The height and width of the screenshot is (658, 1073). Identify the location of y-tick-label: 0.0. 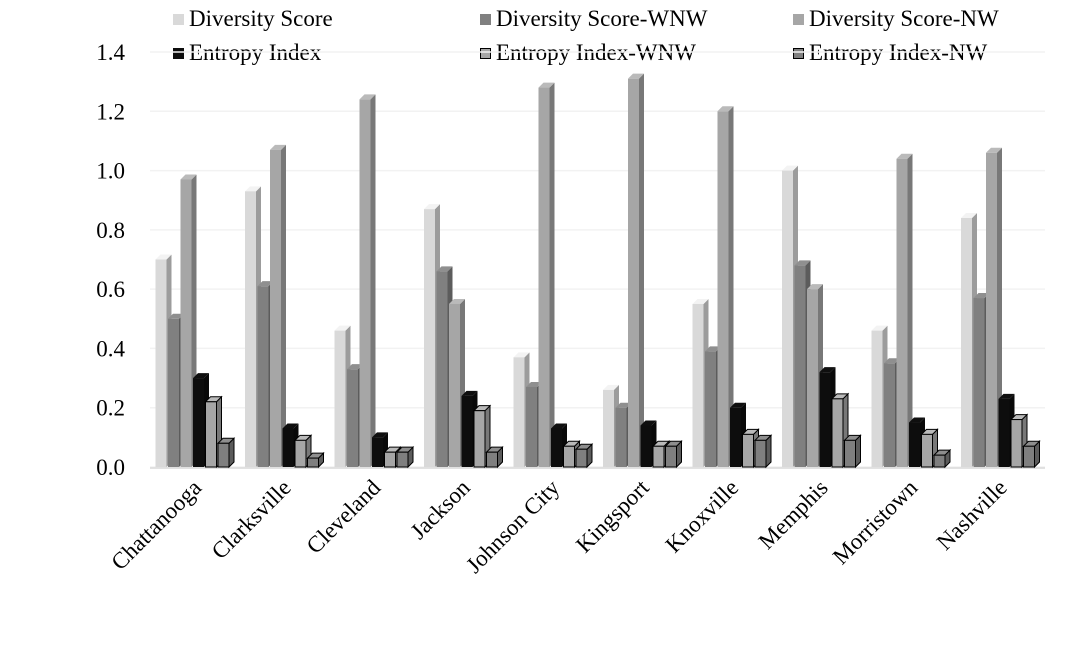
(110, 467).